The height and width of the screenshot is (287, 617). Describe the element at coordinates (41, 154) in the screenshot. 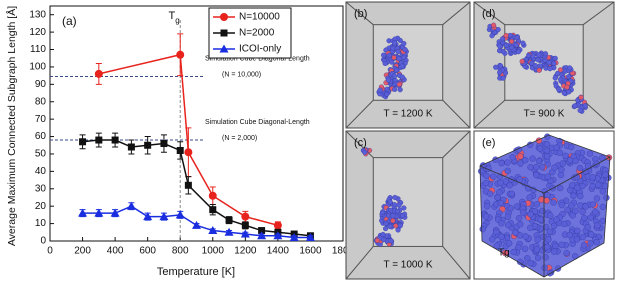

I see `y-tick-label: 50` at that location.